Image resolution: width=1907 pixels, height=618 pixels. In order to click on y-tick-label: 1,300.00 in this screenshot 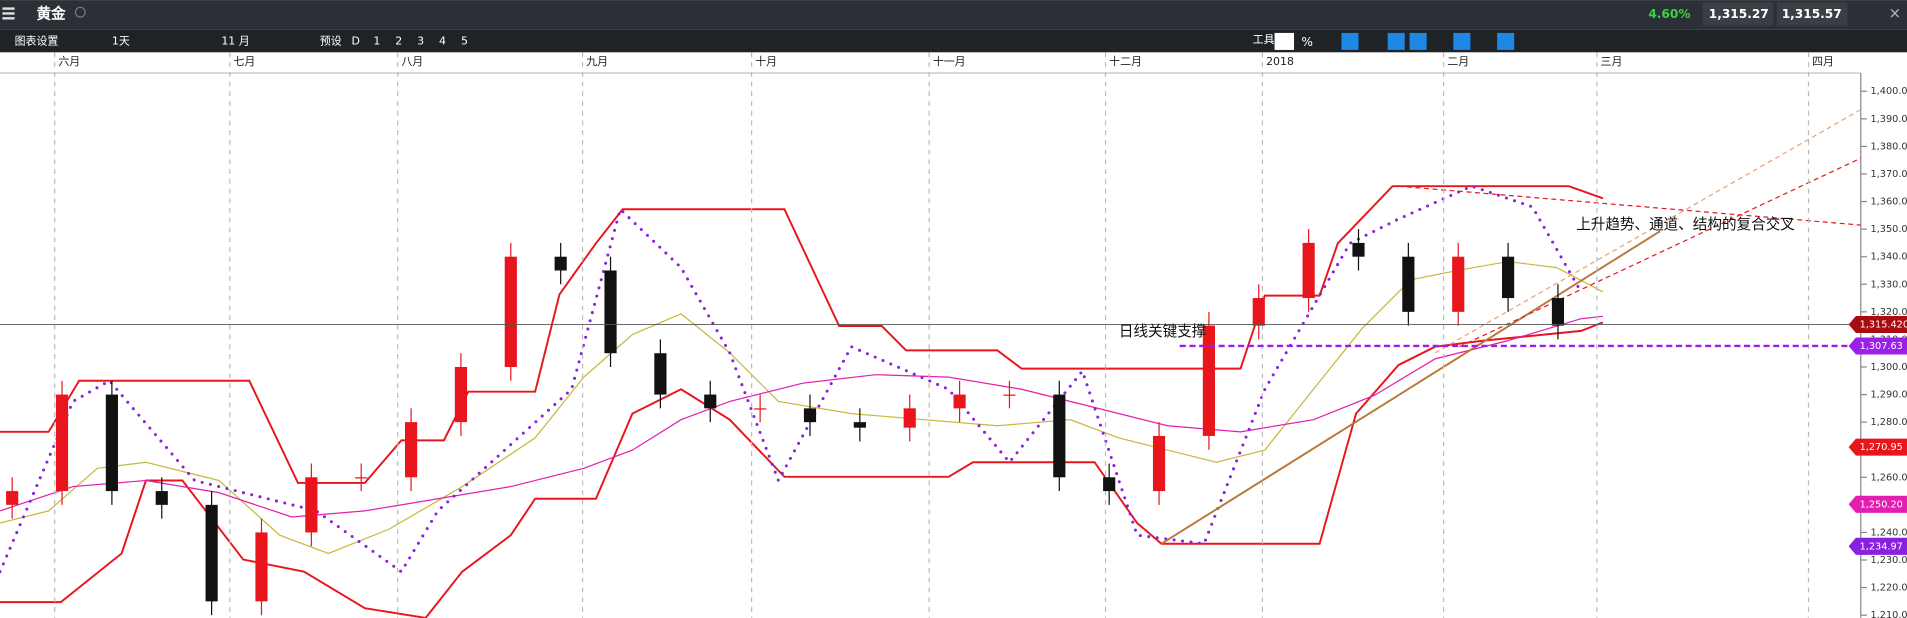, I will do `click(1889, 367)`.